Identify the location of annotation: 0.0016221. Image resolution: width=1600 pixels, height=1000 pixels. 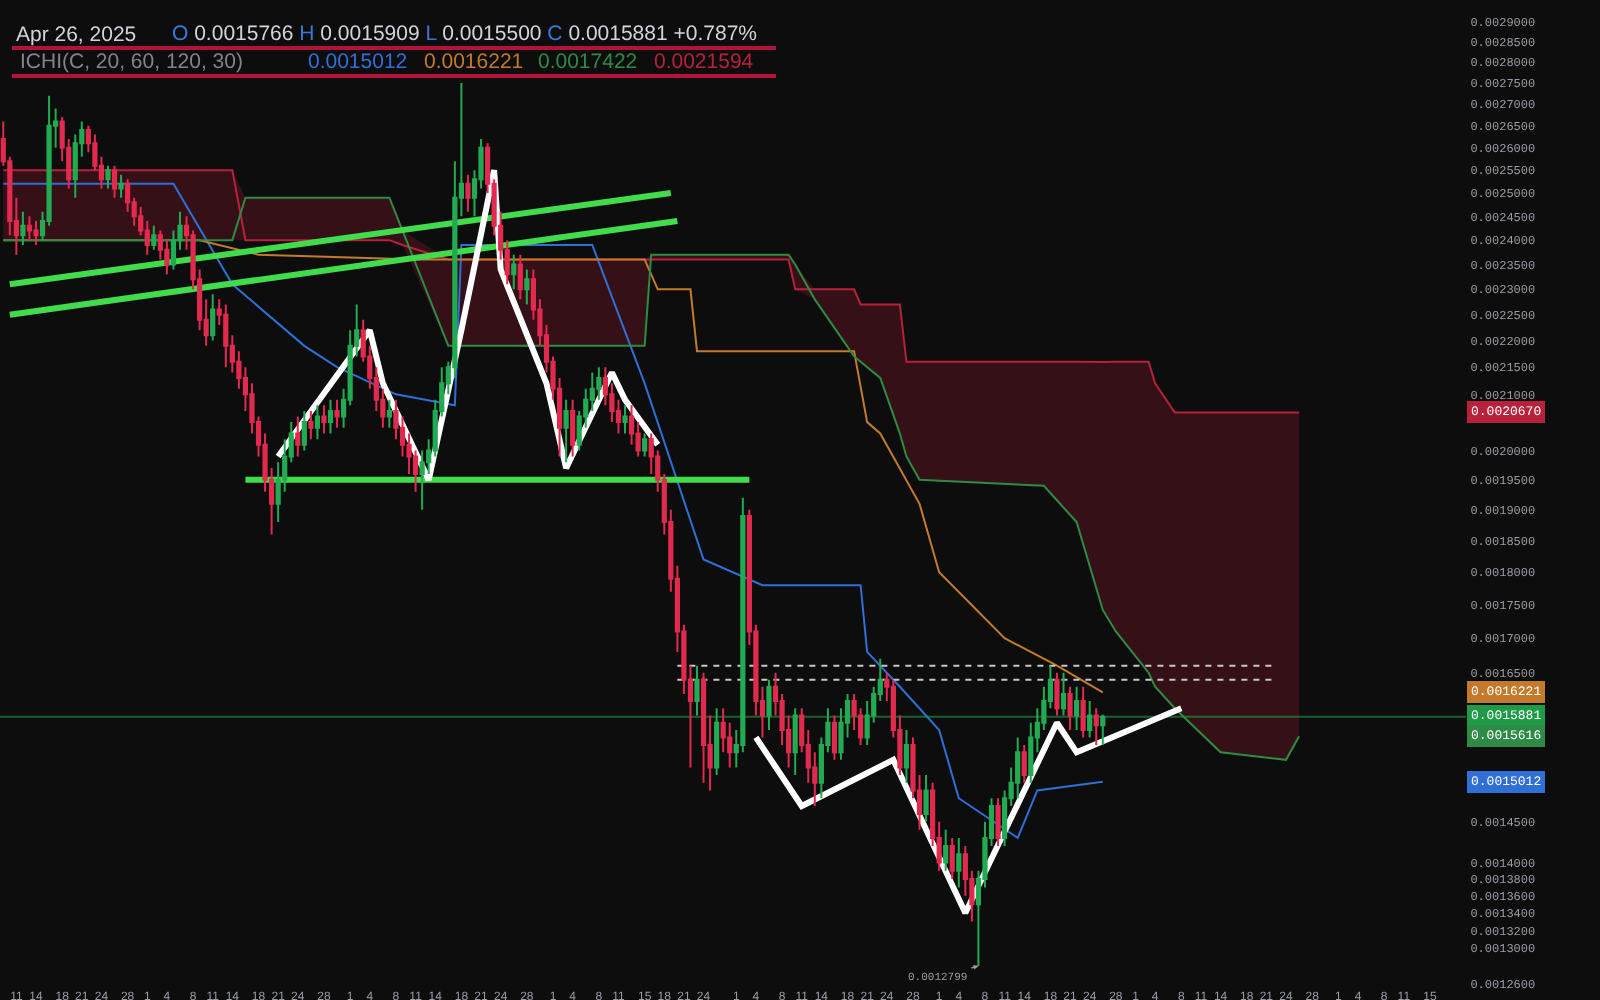
(474, 62).